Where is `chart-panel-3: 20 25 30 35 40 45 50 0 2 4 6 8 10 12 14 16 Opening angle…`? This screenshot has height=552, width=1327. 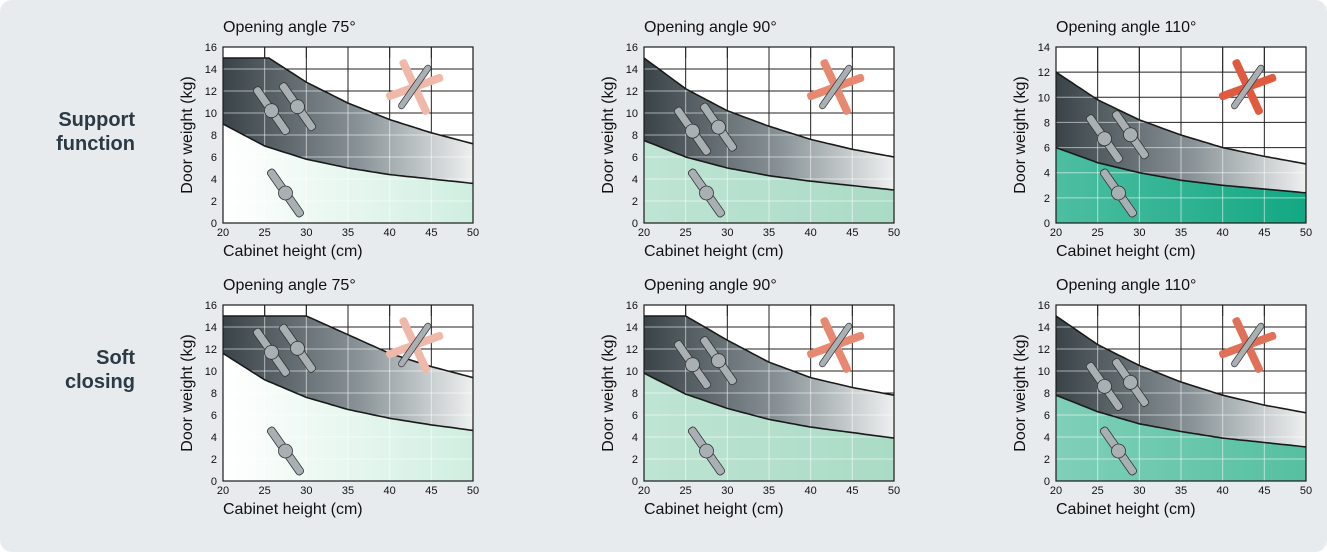
chart-panel-3: 20 25 30 35 40 45 50 0 2 4 6 8 10 12 14 16 Opening angle… is located at coordinates (329, 397).